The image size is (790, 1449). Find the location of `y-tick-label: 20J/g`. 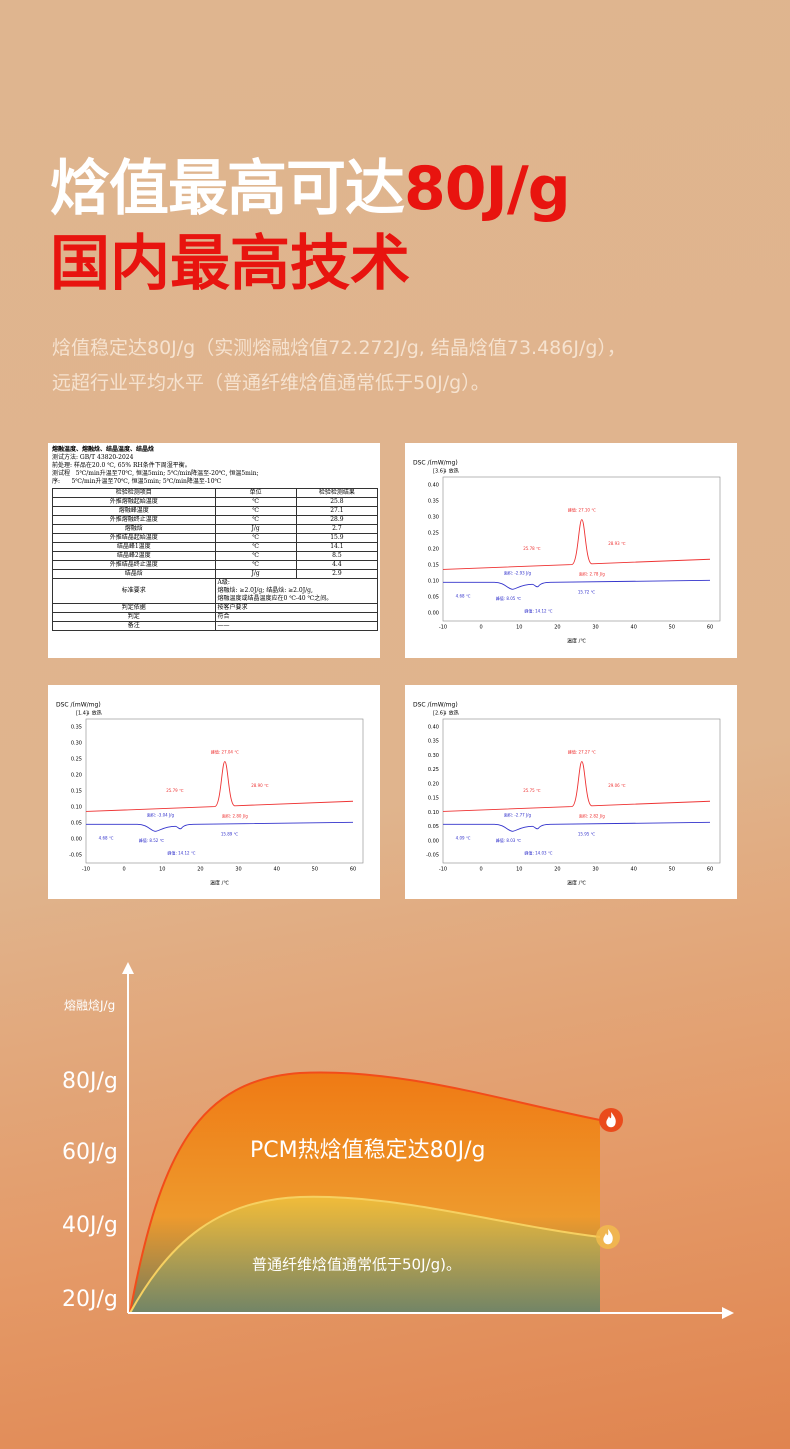

y-tick-label: 20J/g is located at coordinates (90, 1299).